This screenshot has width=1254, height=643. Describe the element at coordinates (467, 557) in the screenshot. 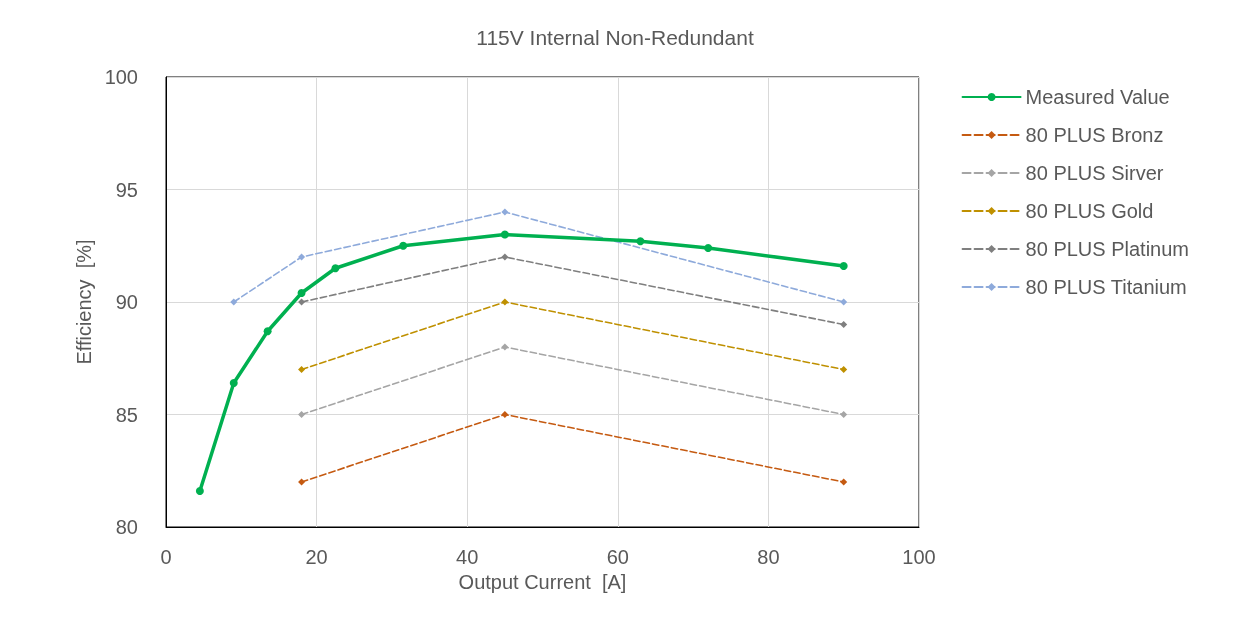

I see `x-tick-label: 40` at that location.